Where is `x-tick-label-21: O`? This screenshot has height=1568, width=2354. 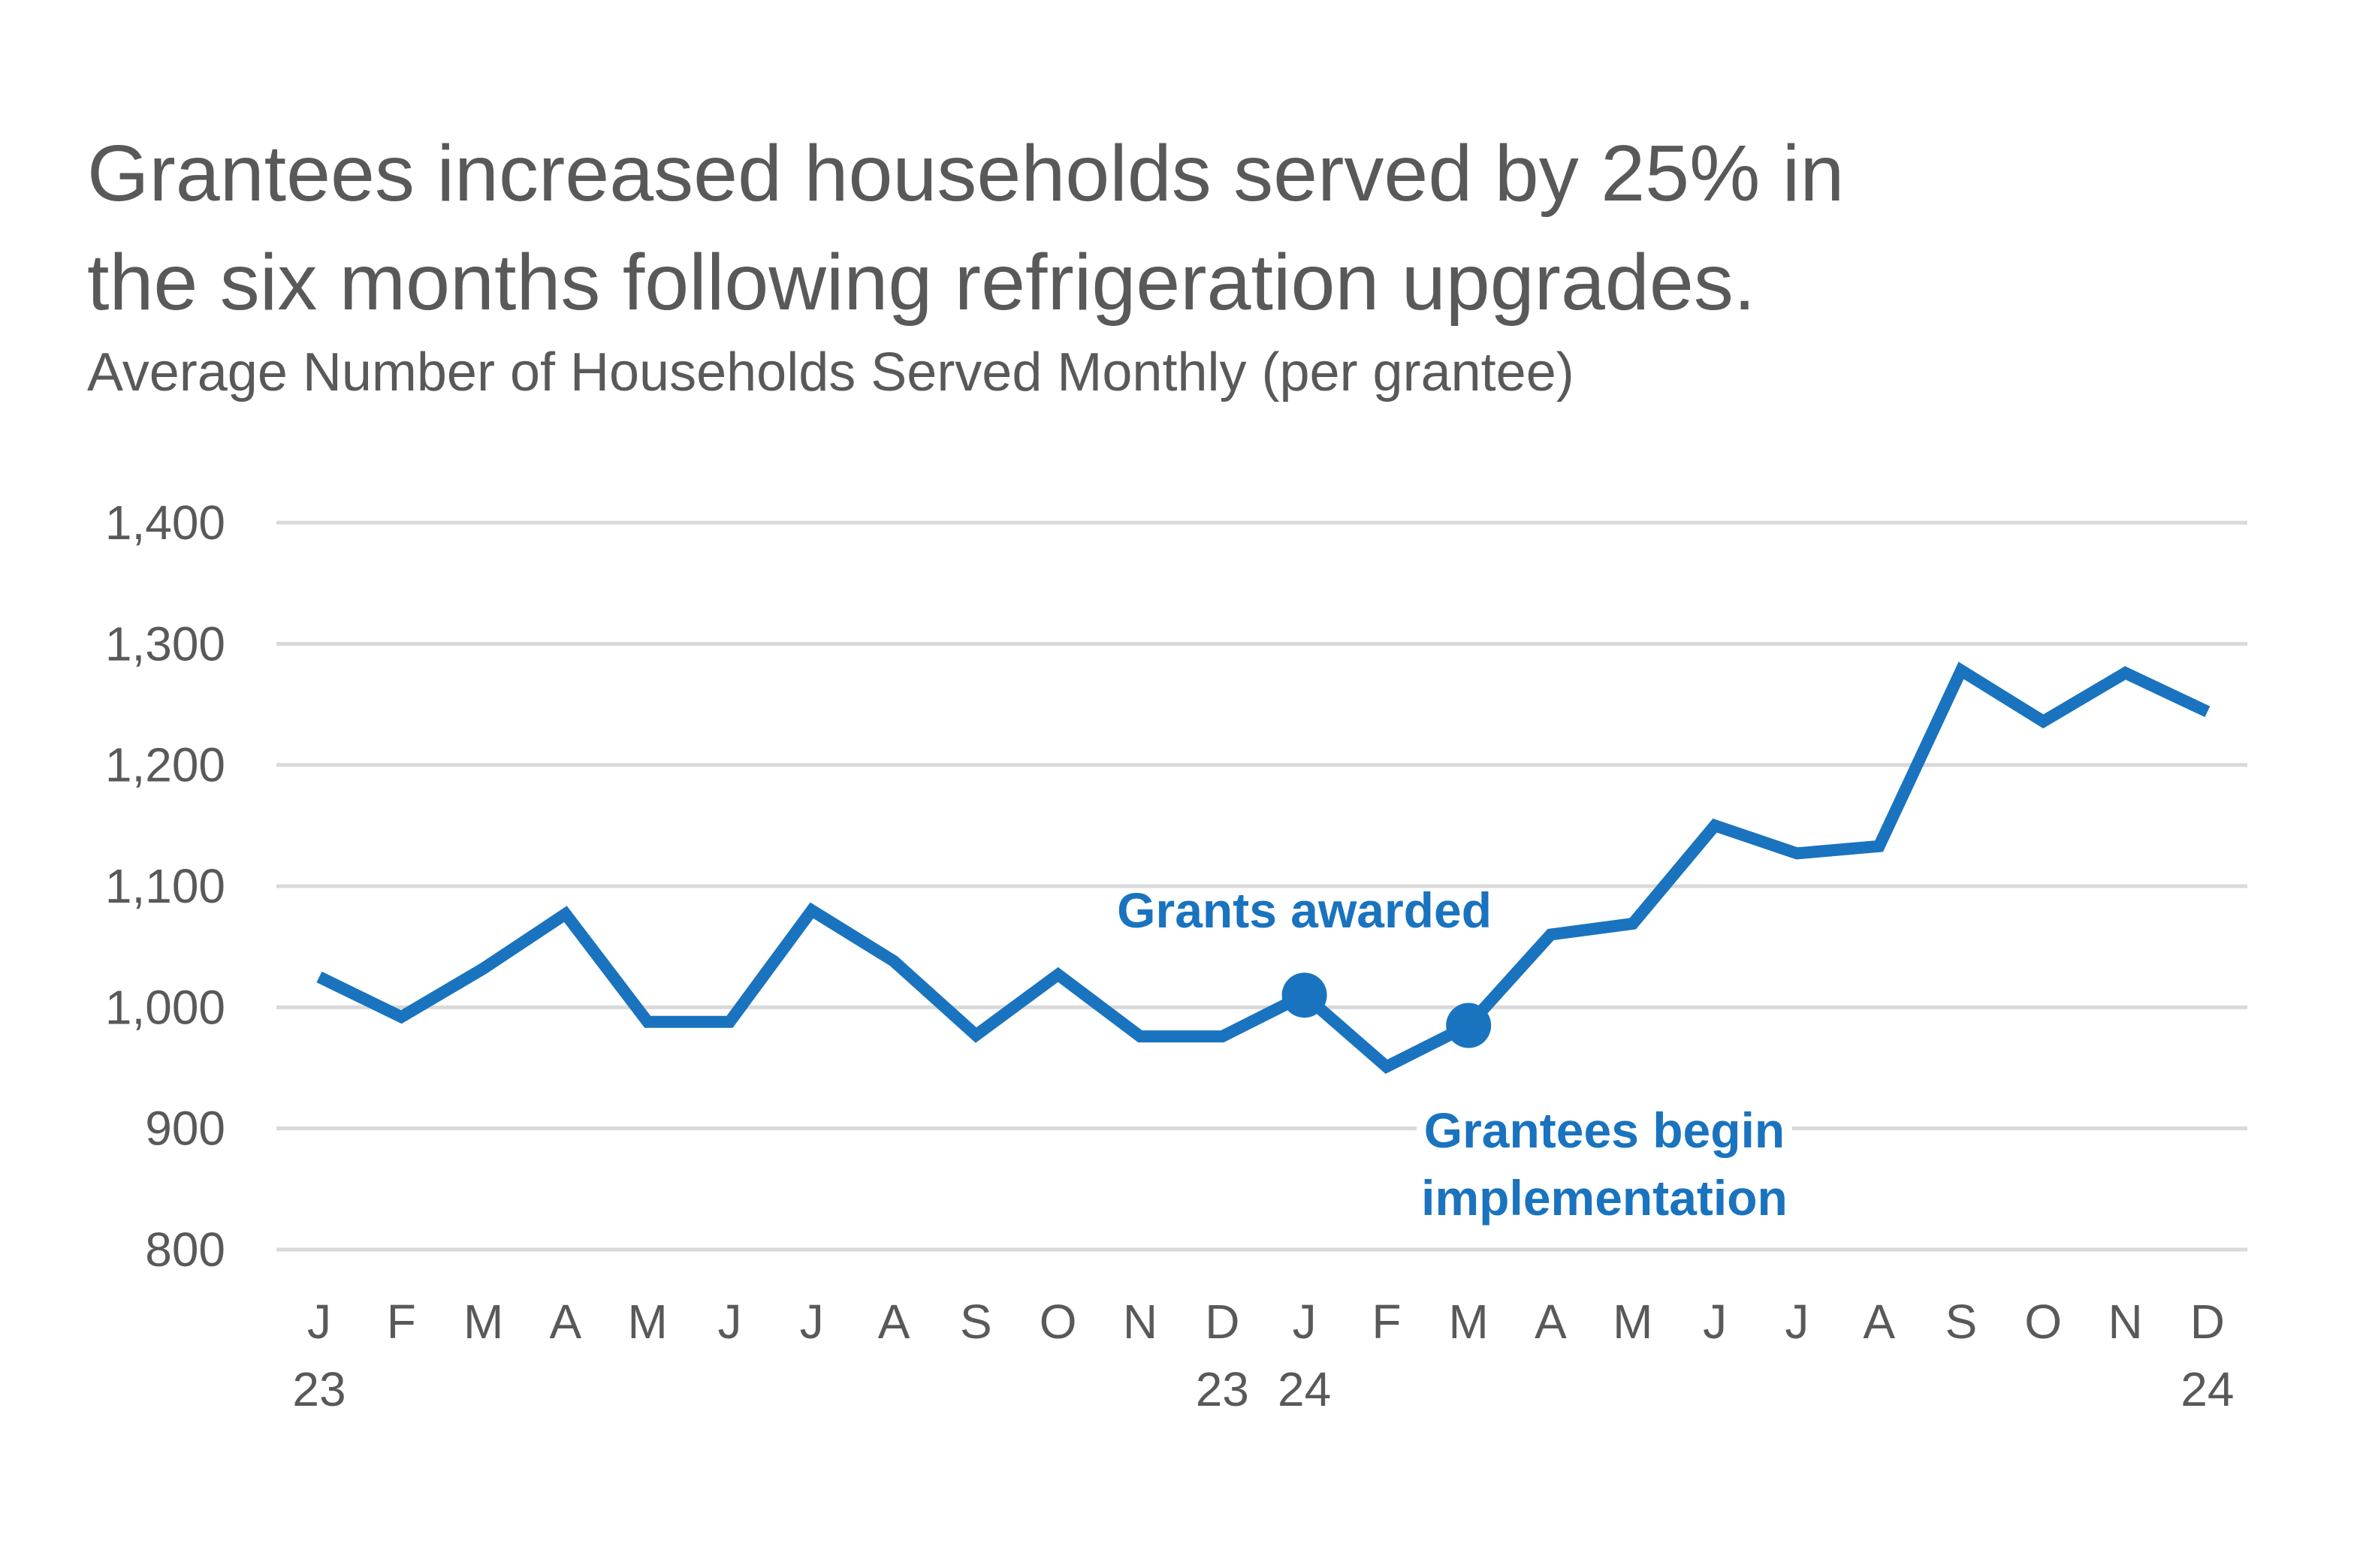 x-tick-label-21: O is located at coordinates (2043, 1322).